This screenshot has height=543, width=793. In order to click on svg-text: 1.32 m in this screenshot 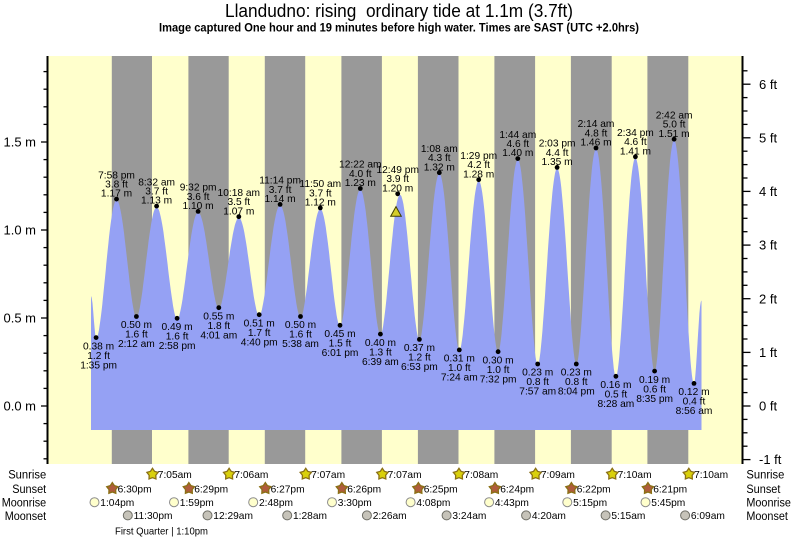, I will do `click(439, 167)`.